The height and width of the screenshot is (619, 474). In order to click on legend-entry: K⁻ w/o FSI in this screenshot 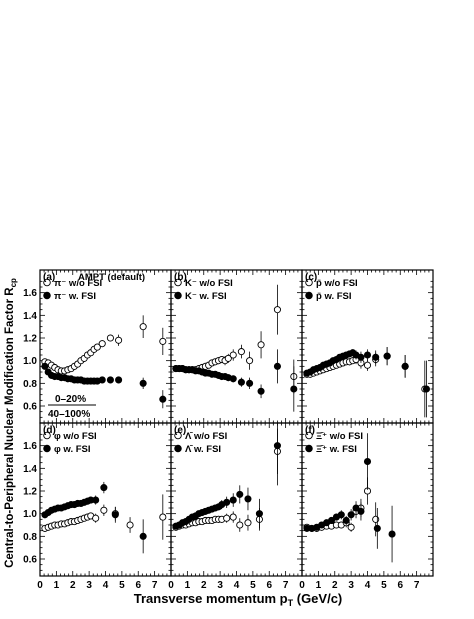, I will do `click(209, 283)`.